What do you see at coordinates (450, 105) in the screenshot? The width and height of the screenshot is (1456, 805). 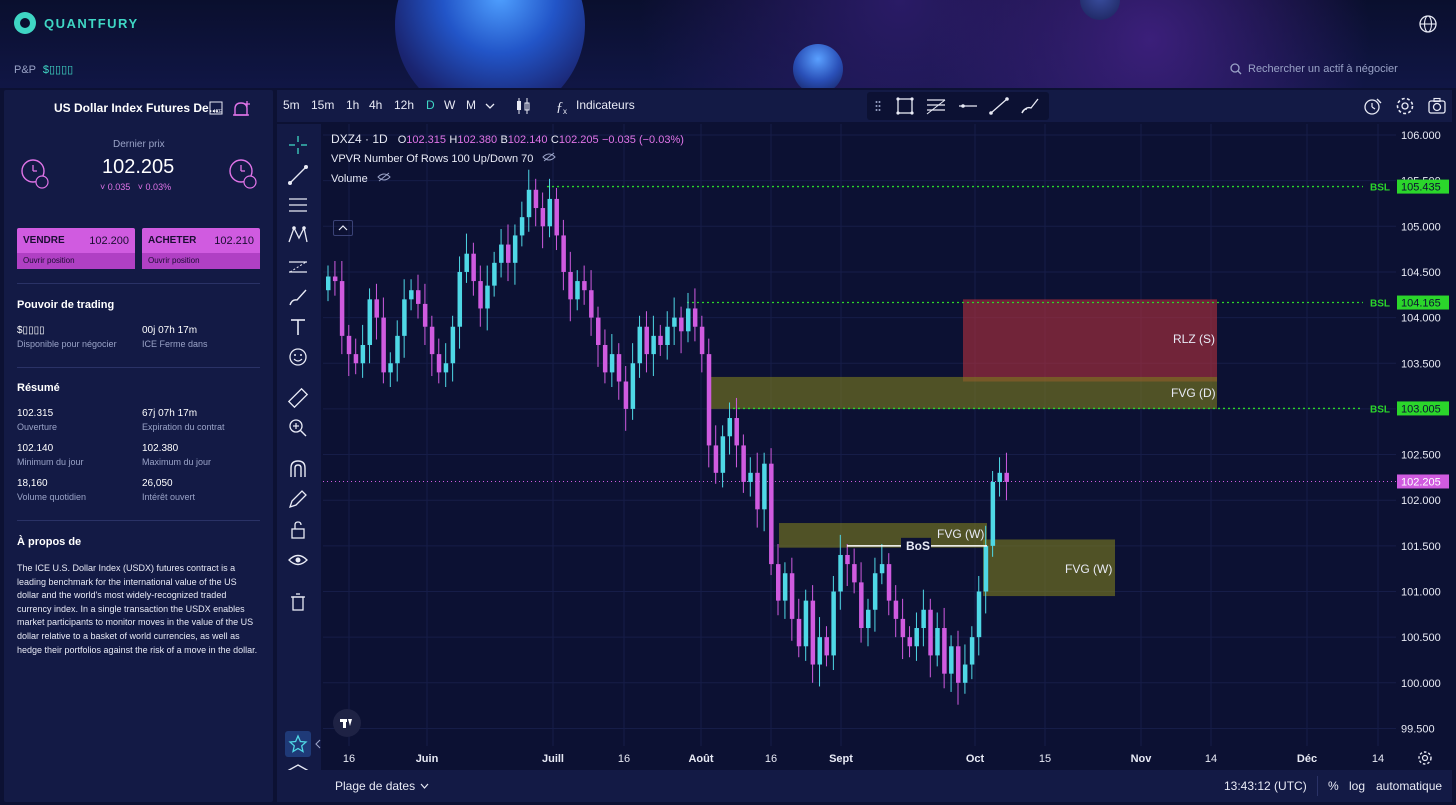 I see `timeframe-w: W` at bounding box center [450, 105].